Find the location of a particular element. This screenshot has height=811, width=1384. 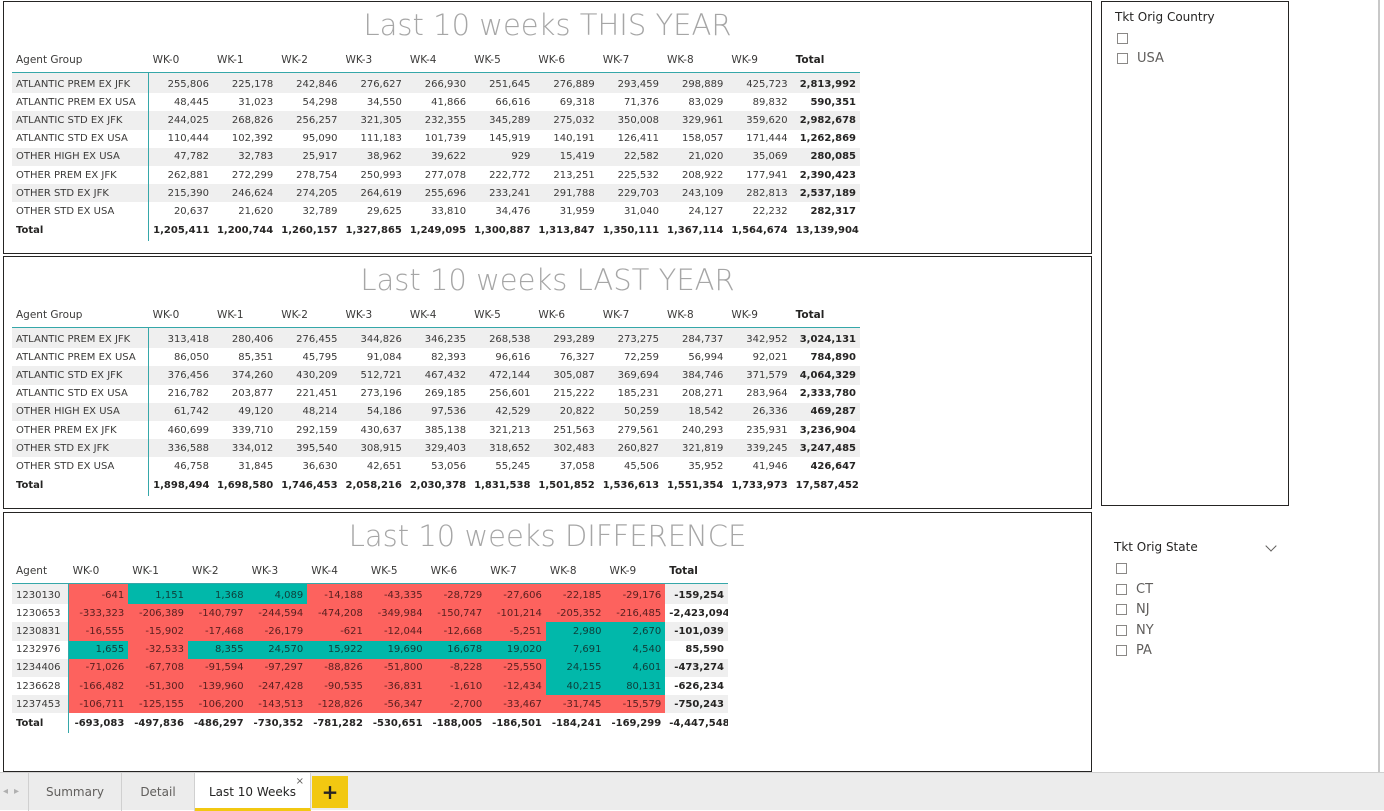

state-option-nj: NJ is located at coordinates (1133, 609).